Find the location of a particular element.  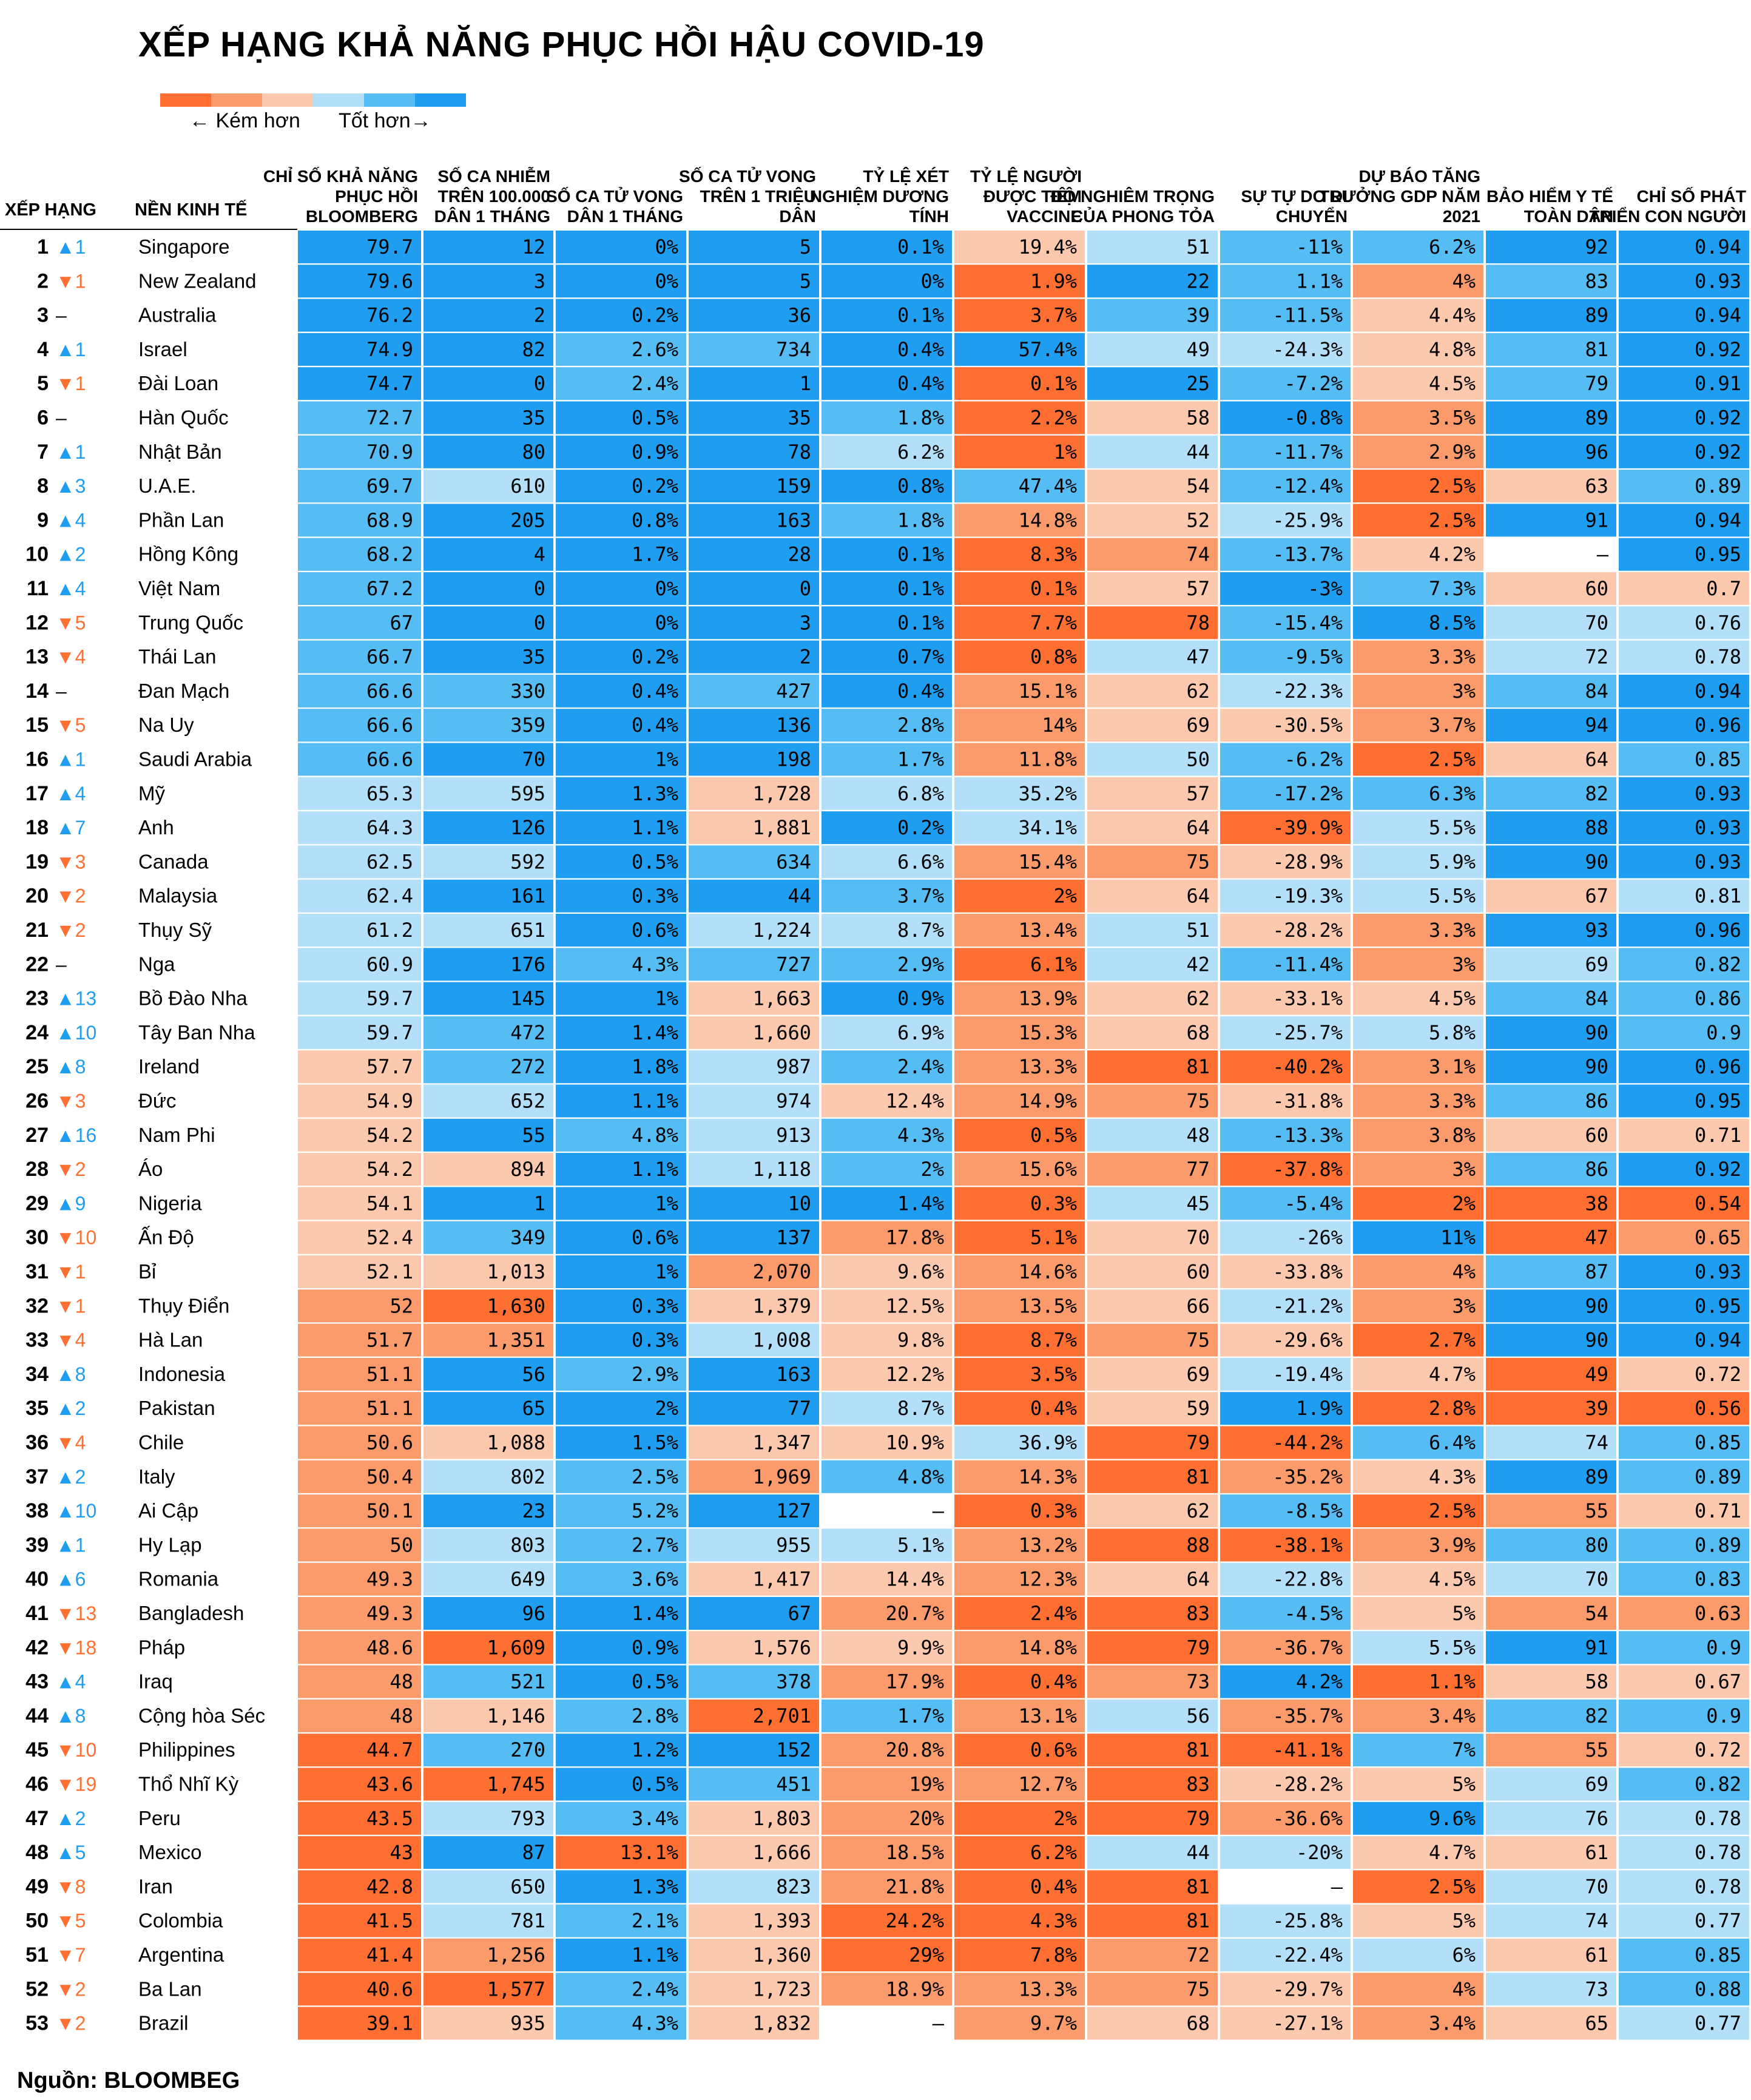

cell-value-4: 1,832 is located at coordinates (782, 2023).